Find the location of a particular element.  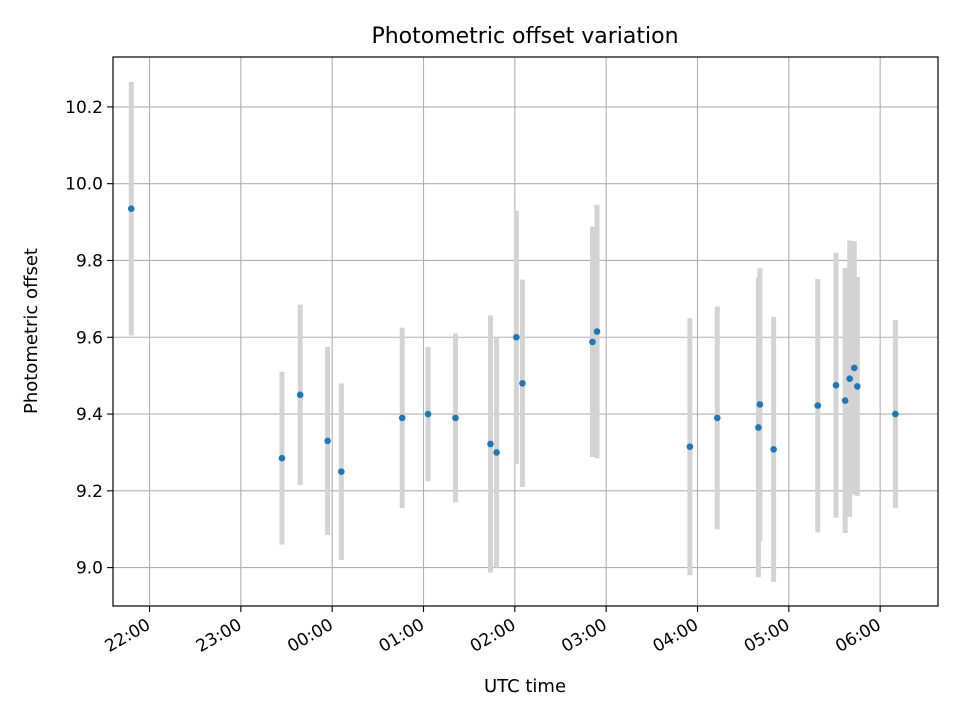

x-tick-label: 22:00 is located at coordinates (128, 636).